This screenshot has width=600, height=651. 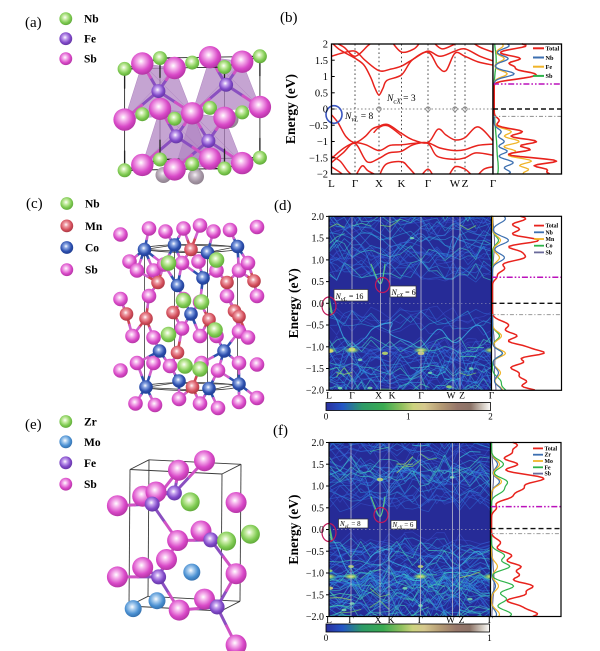 What do you see at coordinates (349, 297) in the screenshot?
I see `svg-text: NvL = 16` at bounding box center [349, 297].